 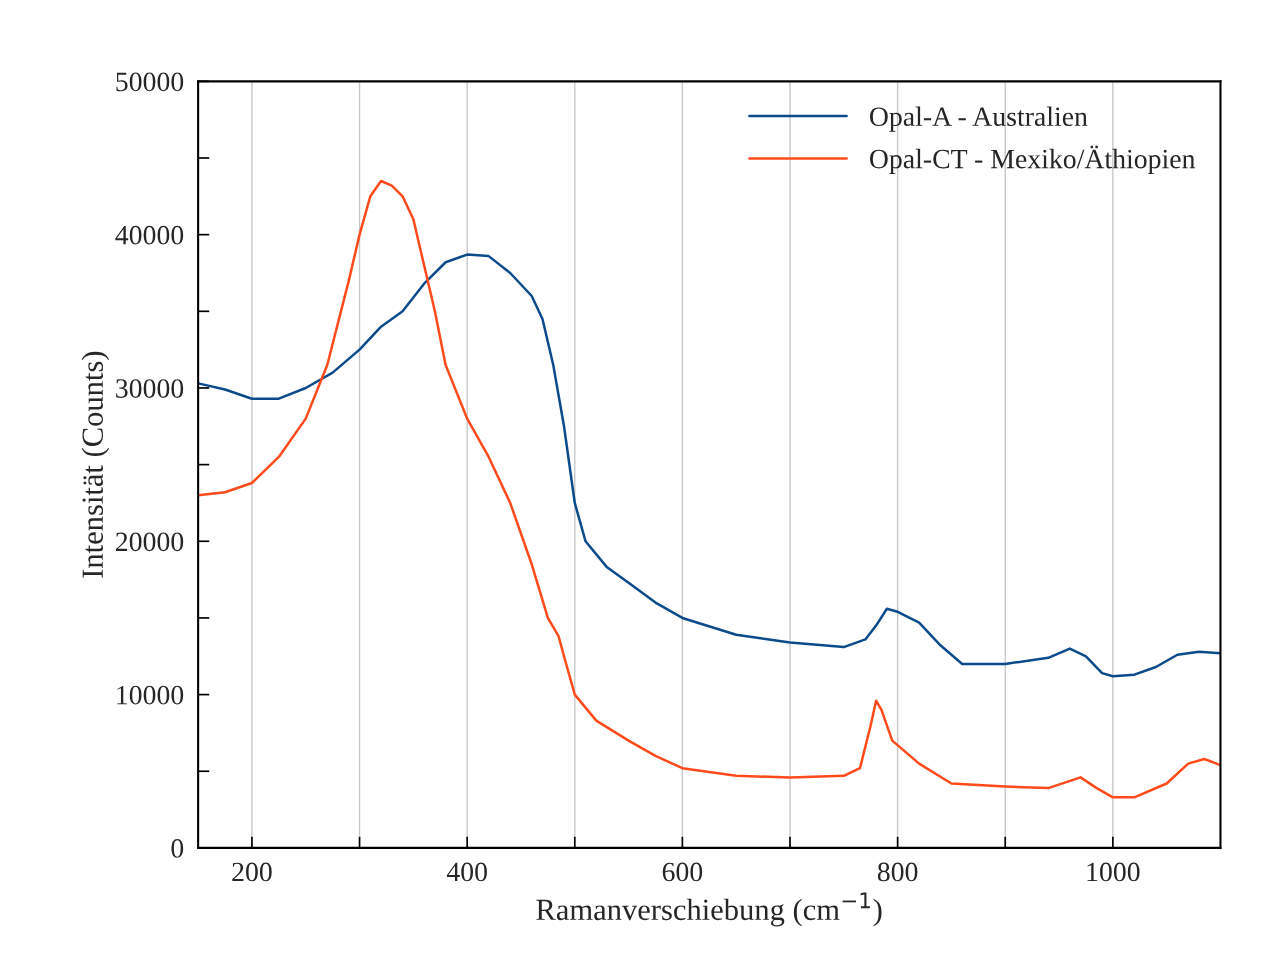 What do you see at coordinates (150, 695) in the screenshot?
I see `y-tick-label: 10000` at bounding box center [150, 695].